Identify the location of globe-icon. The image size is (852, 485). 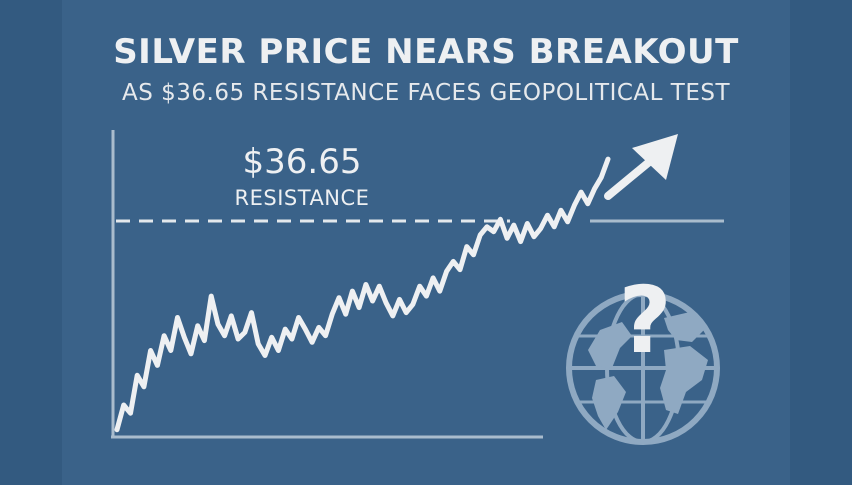
(643, 368).